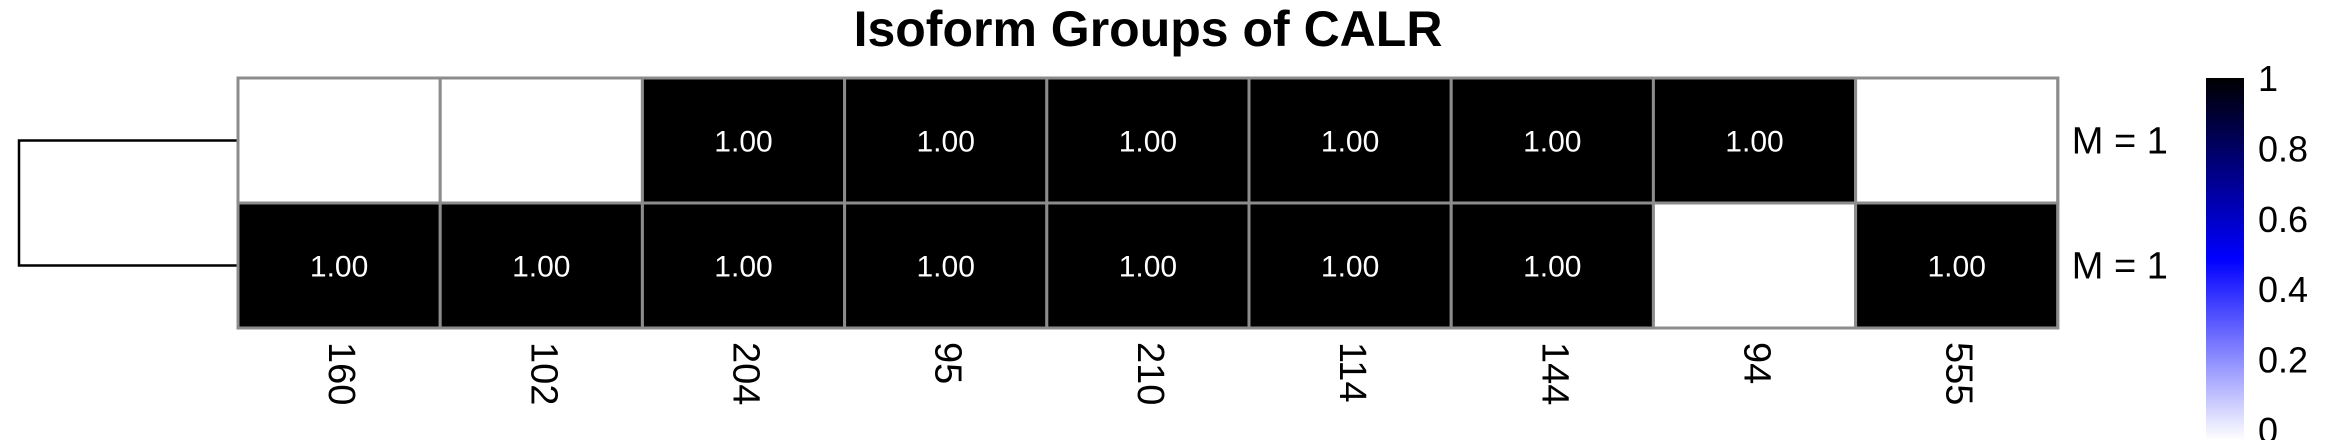 This screenshot has height=440, width=2338. What do you see at coordinates (745, 373) in the screenshot?
I see `column-label: 204` at bounding box center [745, 373].